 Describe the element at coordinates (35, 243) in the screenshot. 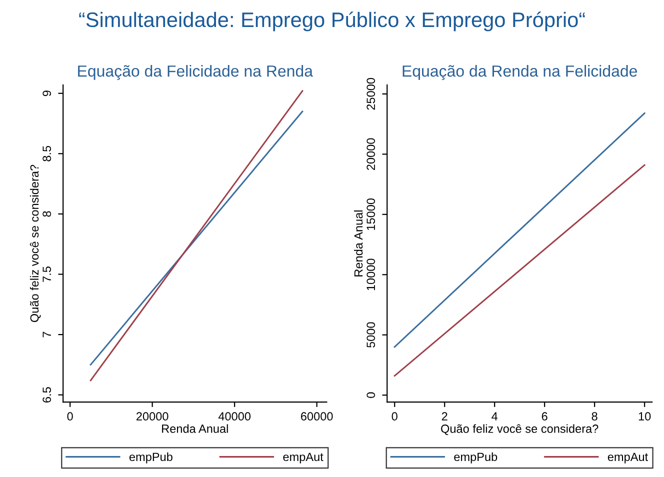

I see `y-axis-title: Quão feliz você se considera?` at that location.